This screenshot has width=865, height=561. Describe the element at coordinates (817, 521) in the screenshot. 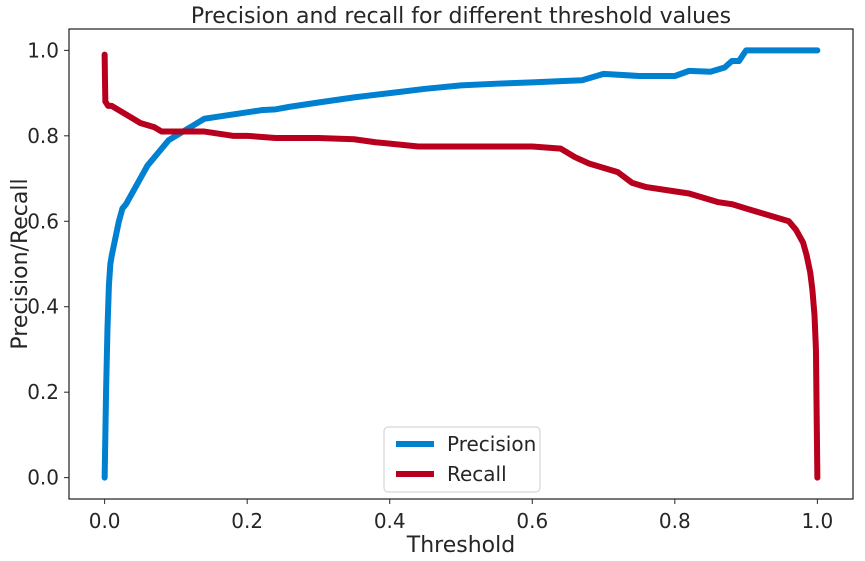

I see `x-tick-label: 1.0` at that location.